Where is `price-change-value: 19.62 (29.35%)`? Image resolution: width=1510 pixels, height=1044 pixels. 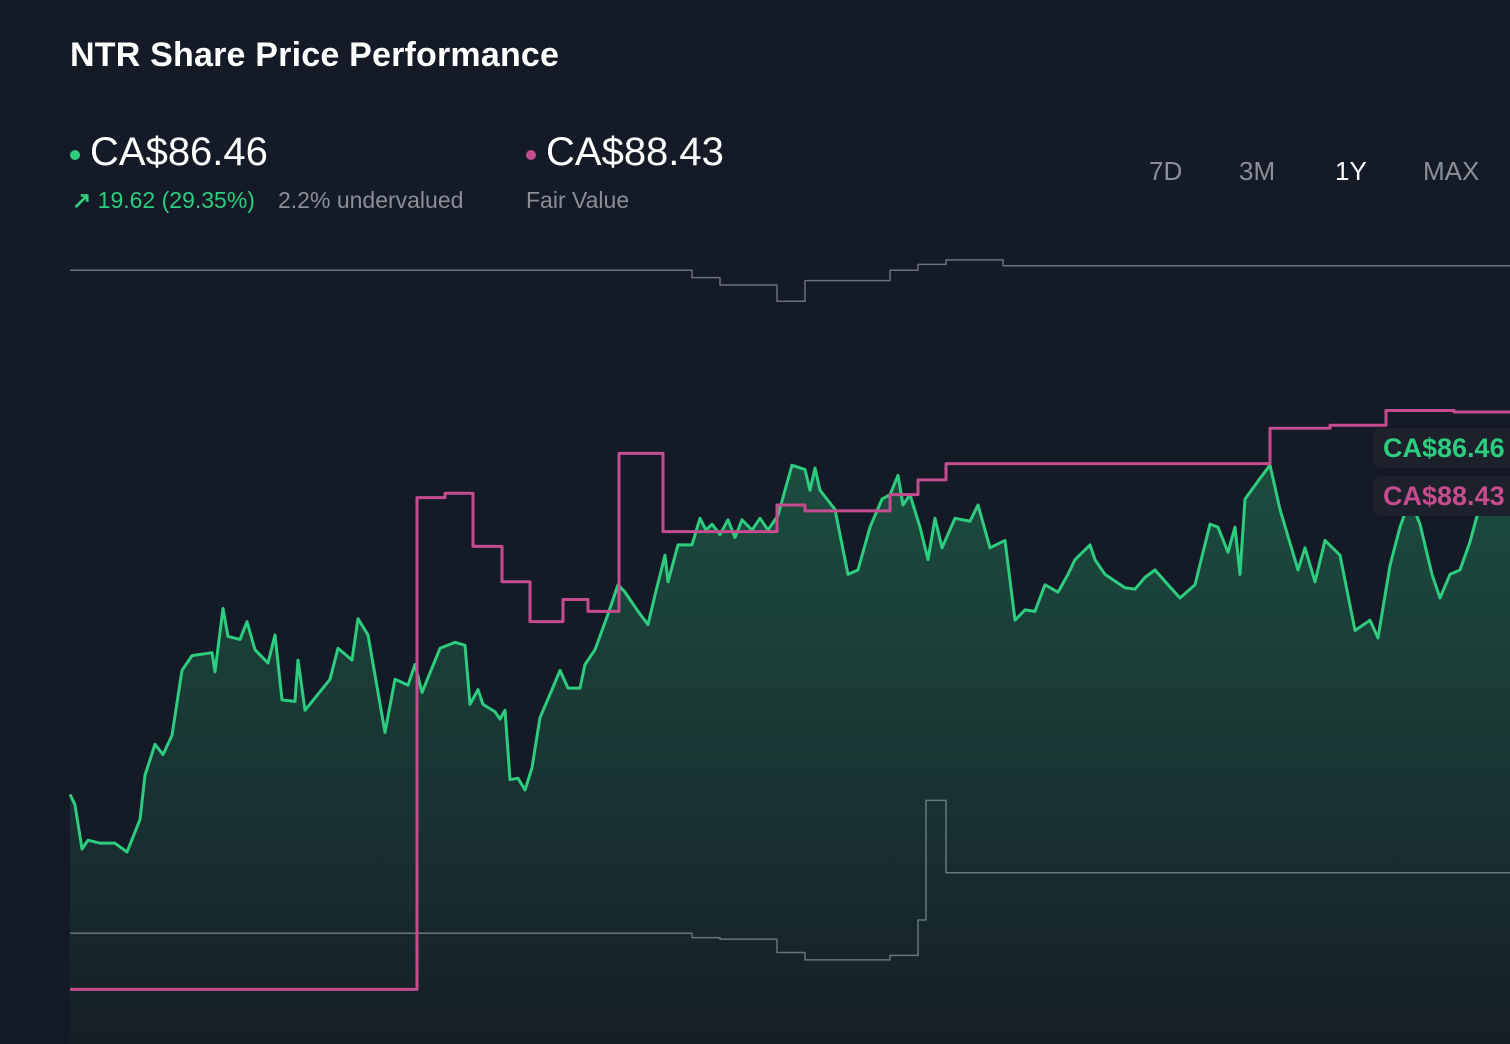
price-change-value: 19.62 (29.35%) is located at coordinates (176, 200).